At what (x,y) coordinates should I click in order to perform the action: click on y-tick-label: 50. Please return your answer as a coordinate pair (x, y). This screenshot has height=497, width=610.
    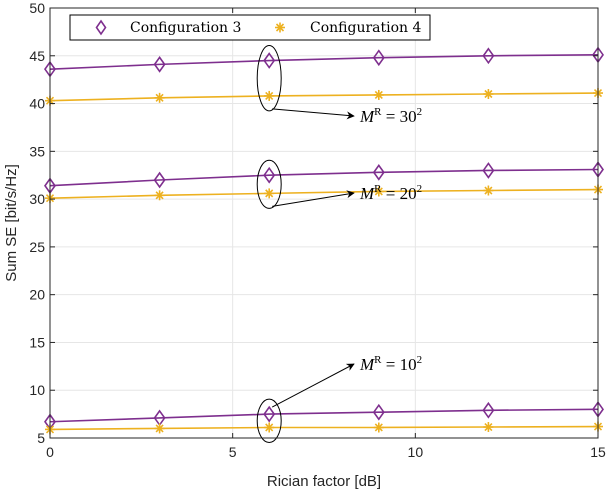
    Looking at the image, I should click on (37, 8).